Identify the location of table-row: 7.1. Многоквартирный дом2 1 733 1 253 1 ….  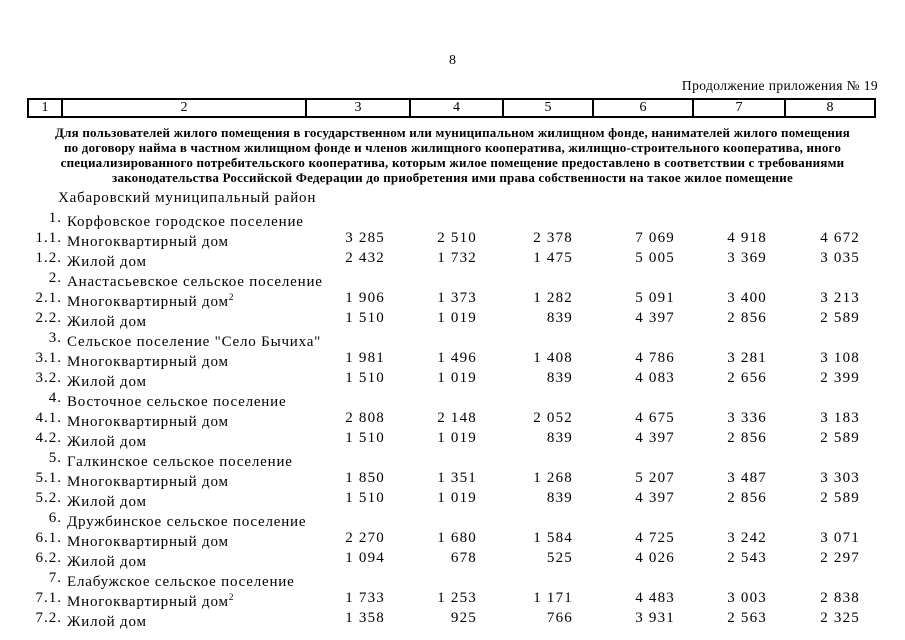
(451, 599).